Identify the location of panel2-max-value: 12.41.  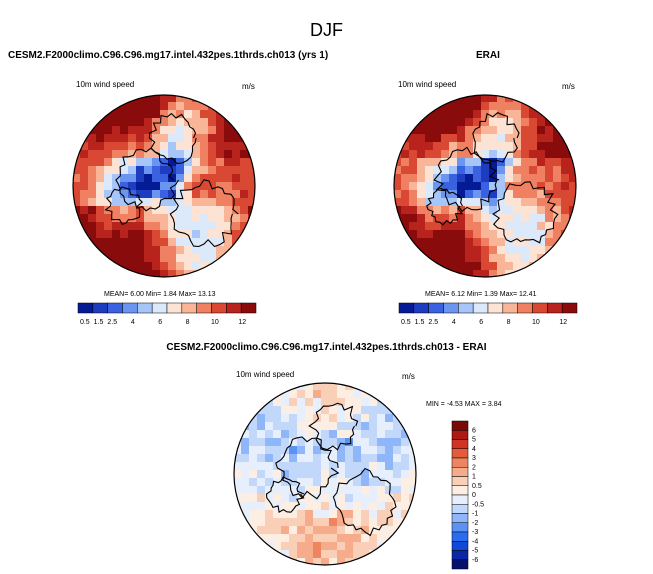
(528, 294).